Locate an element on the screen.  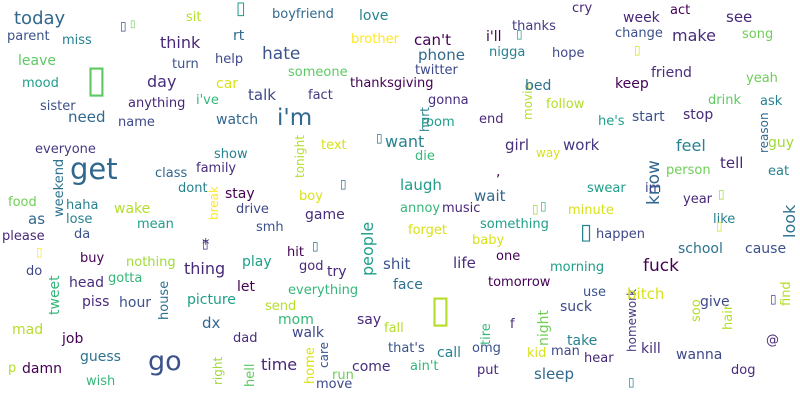
cloud-word: school is located at coordinates (700, 249).